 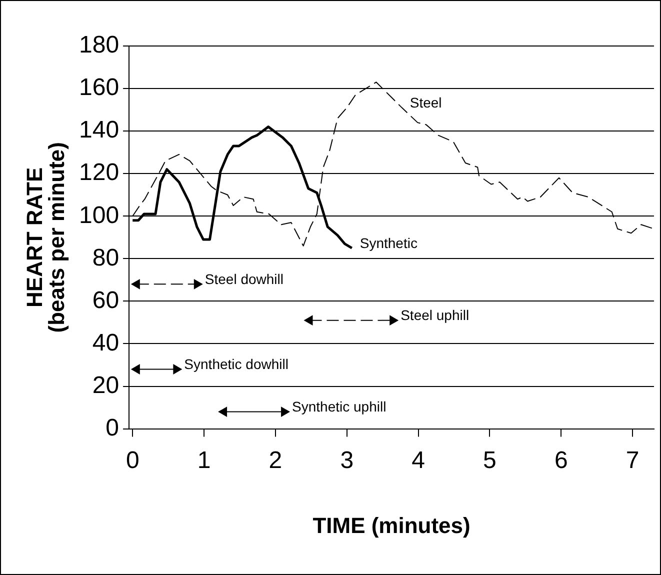 What do you see at coordinates (106, 258) in the screenshot?
I see `y-tick-label: 80` at bounding box center [106, 258].